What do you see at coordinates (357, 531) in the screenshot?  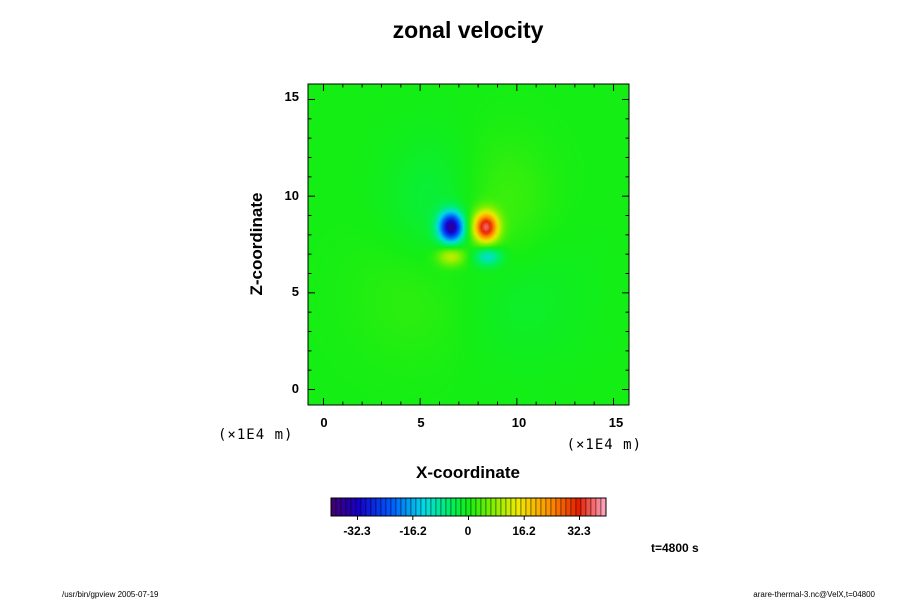 I see `colorbar-tick-label-0: -32.3` at bounding box center [357, 531].